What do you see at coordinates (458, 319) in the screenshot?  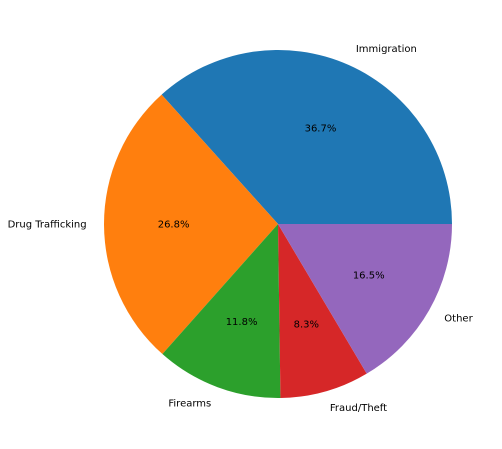 I see `slice-label-other: Other` at bounding box center [458, 319].